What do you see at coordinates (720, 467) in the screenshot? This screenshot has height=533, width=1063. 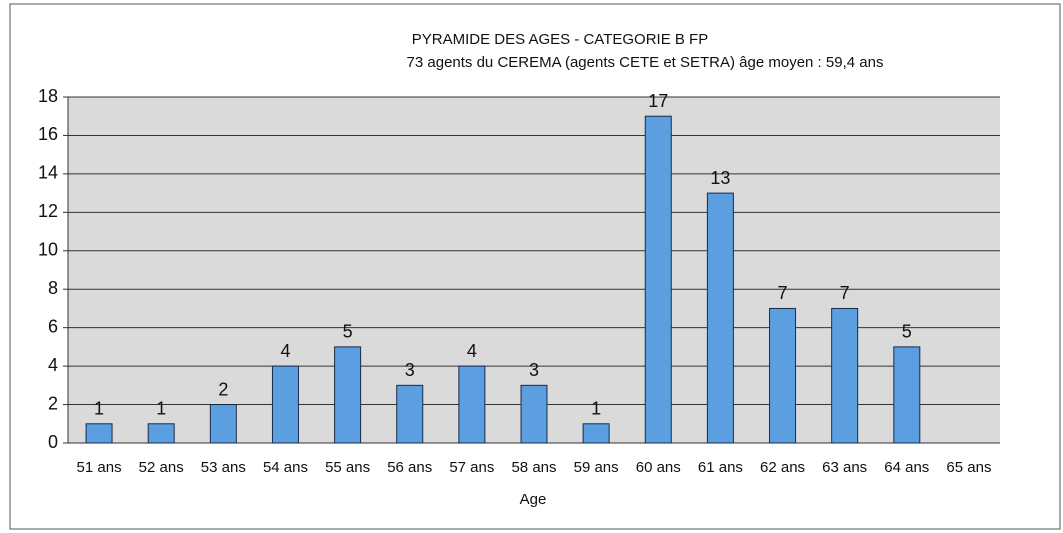 I see `x-tick-label: 61 ans` at bounding box center [720, 467].